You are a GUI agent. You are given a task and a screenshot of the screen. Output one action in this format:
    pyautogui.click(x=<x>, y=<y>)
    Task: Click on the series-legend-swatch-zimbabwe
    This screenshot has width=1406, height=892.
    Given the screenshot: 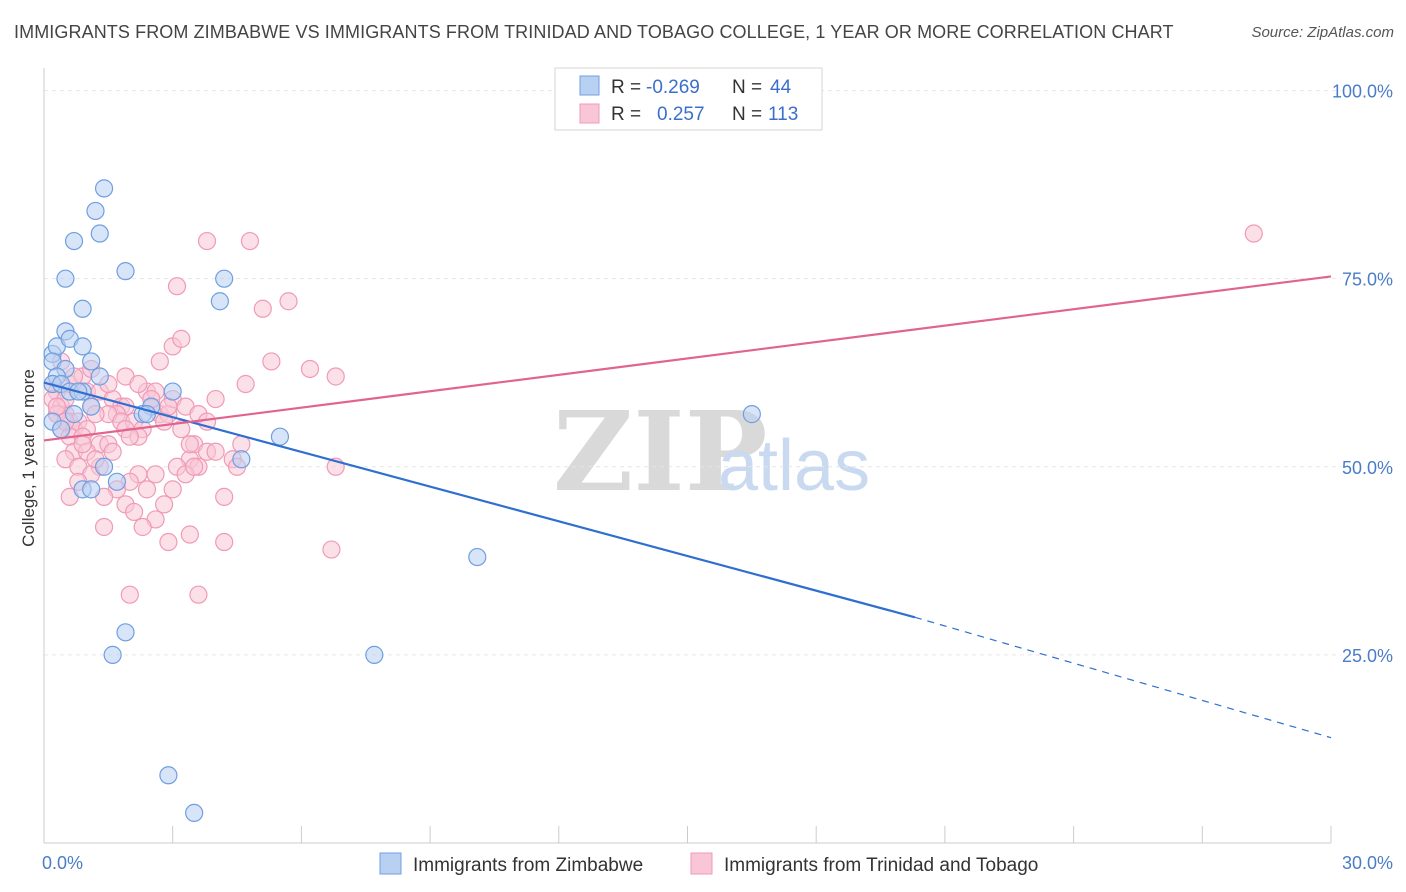 What is the action you would take?
    pyautogui.click(x=390, y=863)
    